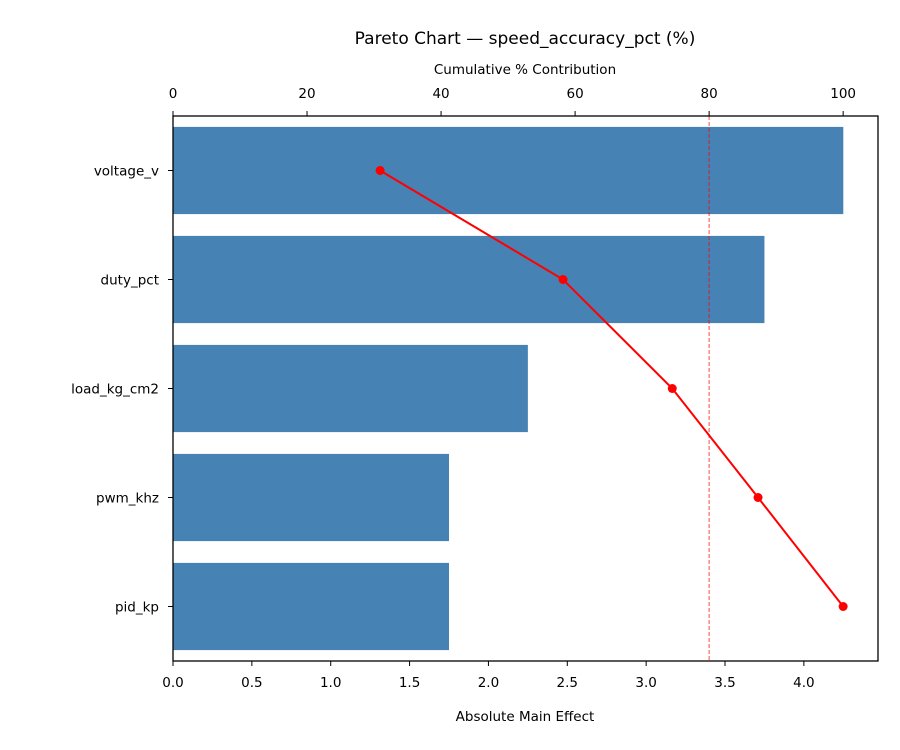 The image size is (900, 750). What do you see at coordinates (724, 683) in the screenshot?
I see `x-tick-label: 3.5` at bounding box center [724, 683].